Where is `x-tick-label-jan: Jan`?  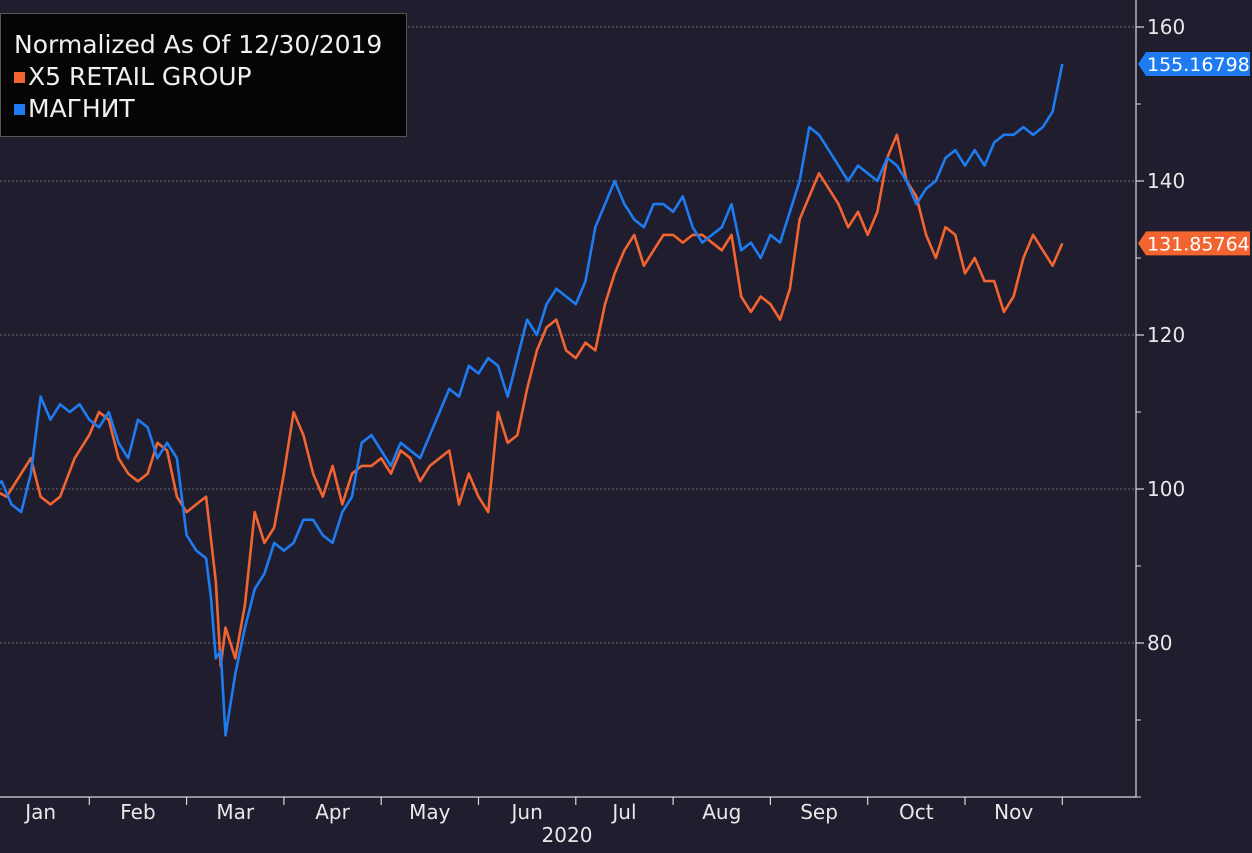 x-tick-label-jan: Jan is located at coordinates (39, 812).